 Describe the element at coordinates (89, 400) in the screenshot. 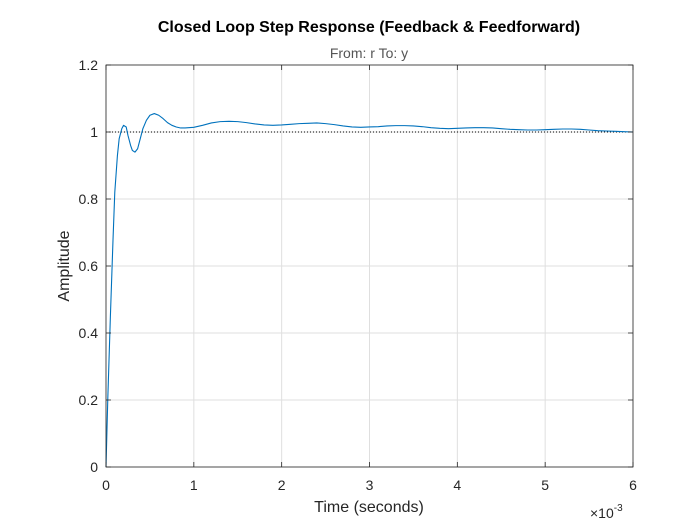

I see `y-tick-label: 0.2` at that location.